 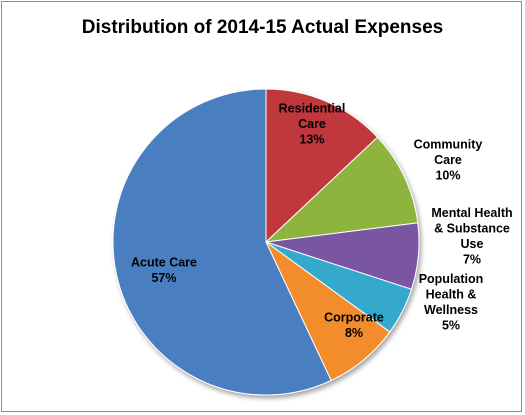 I want to click on slice-label-line: 8%, so click(x=354, y=333).